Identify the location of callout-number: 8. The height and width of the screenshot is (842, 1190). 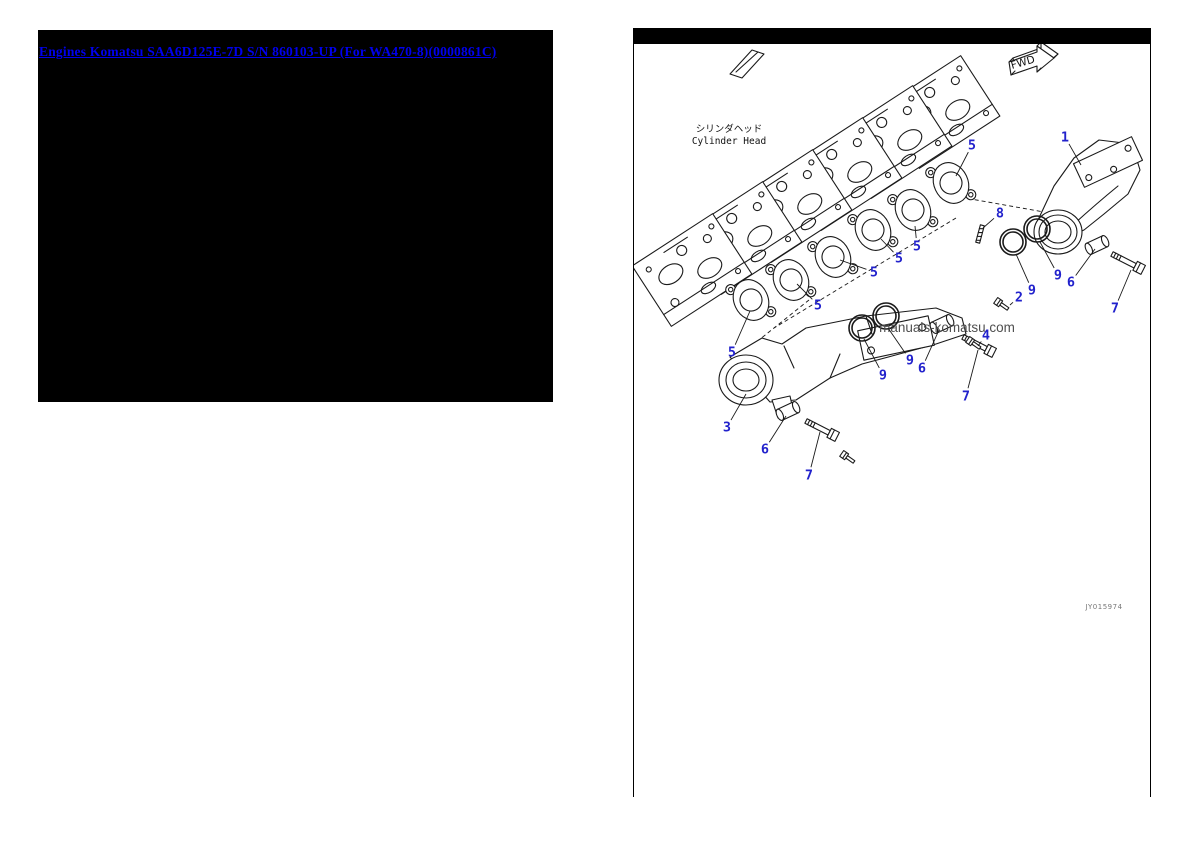
(1000, 214).